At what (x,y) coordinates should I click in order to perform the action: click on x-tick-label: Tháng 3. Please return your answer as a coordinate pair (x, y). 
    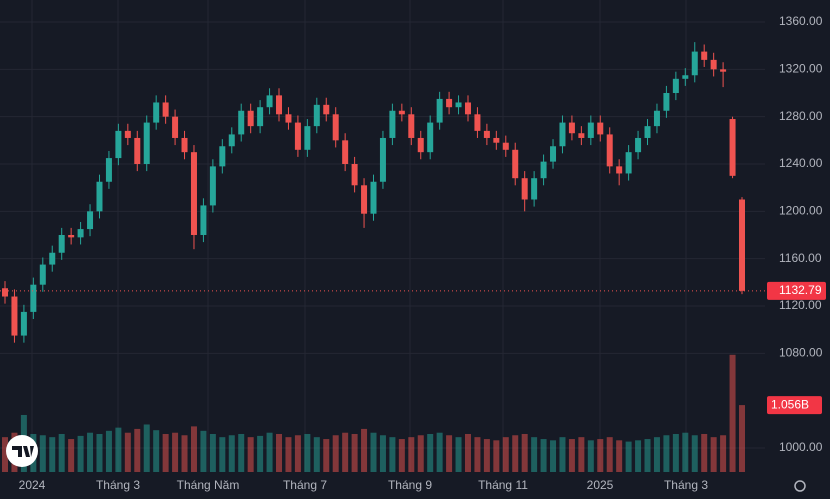
    Looking at the image, I should click on (686, 485).